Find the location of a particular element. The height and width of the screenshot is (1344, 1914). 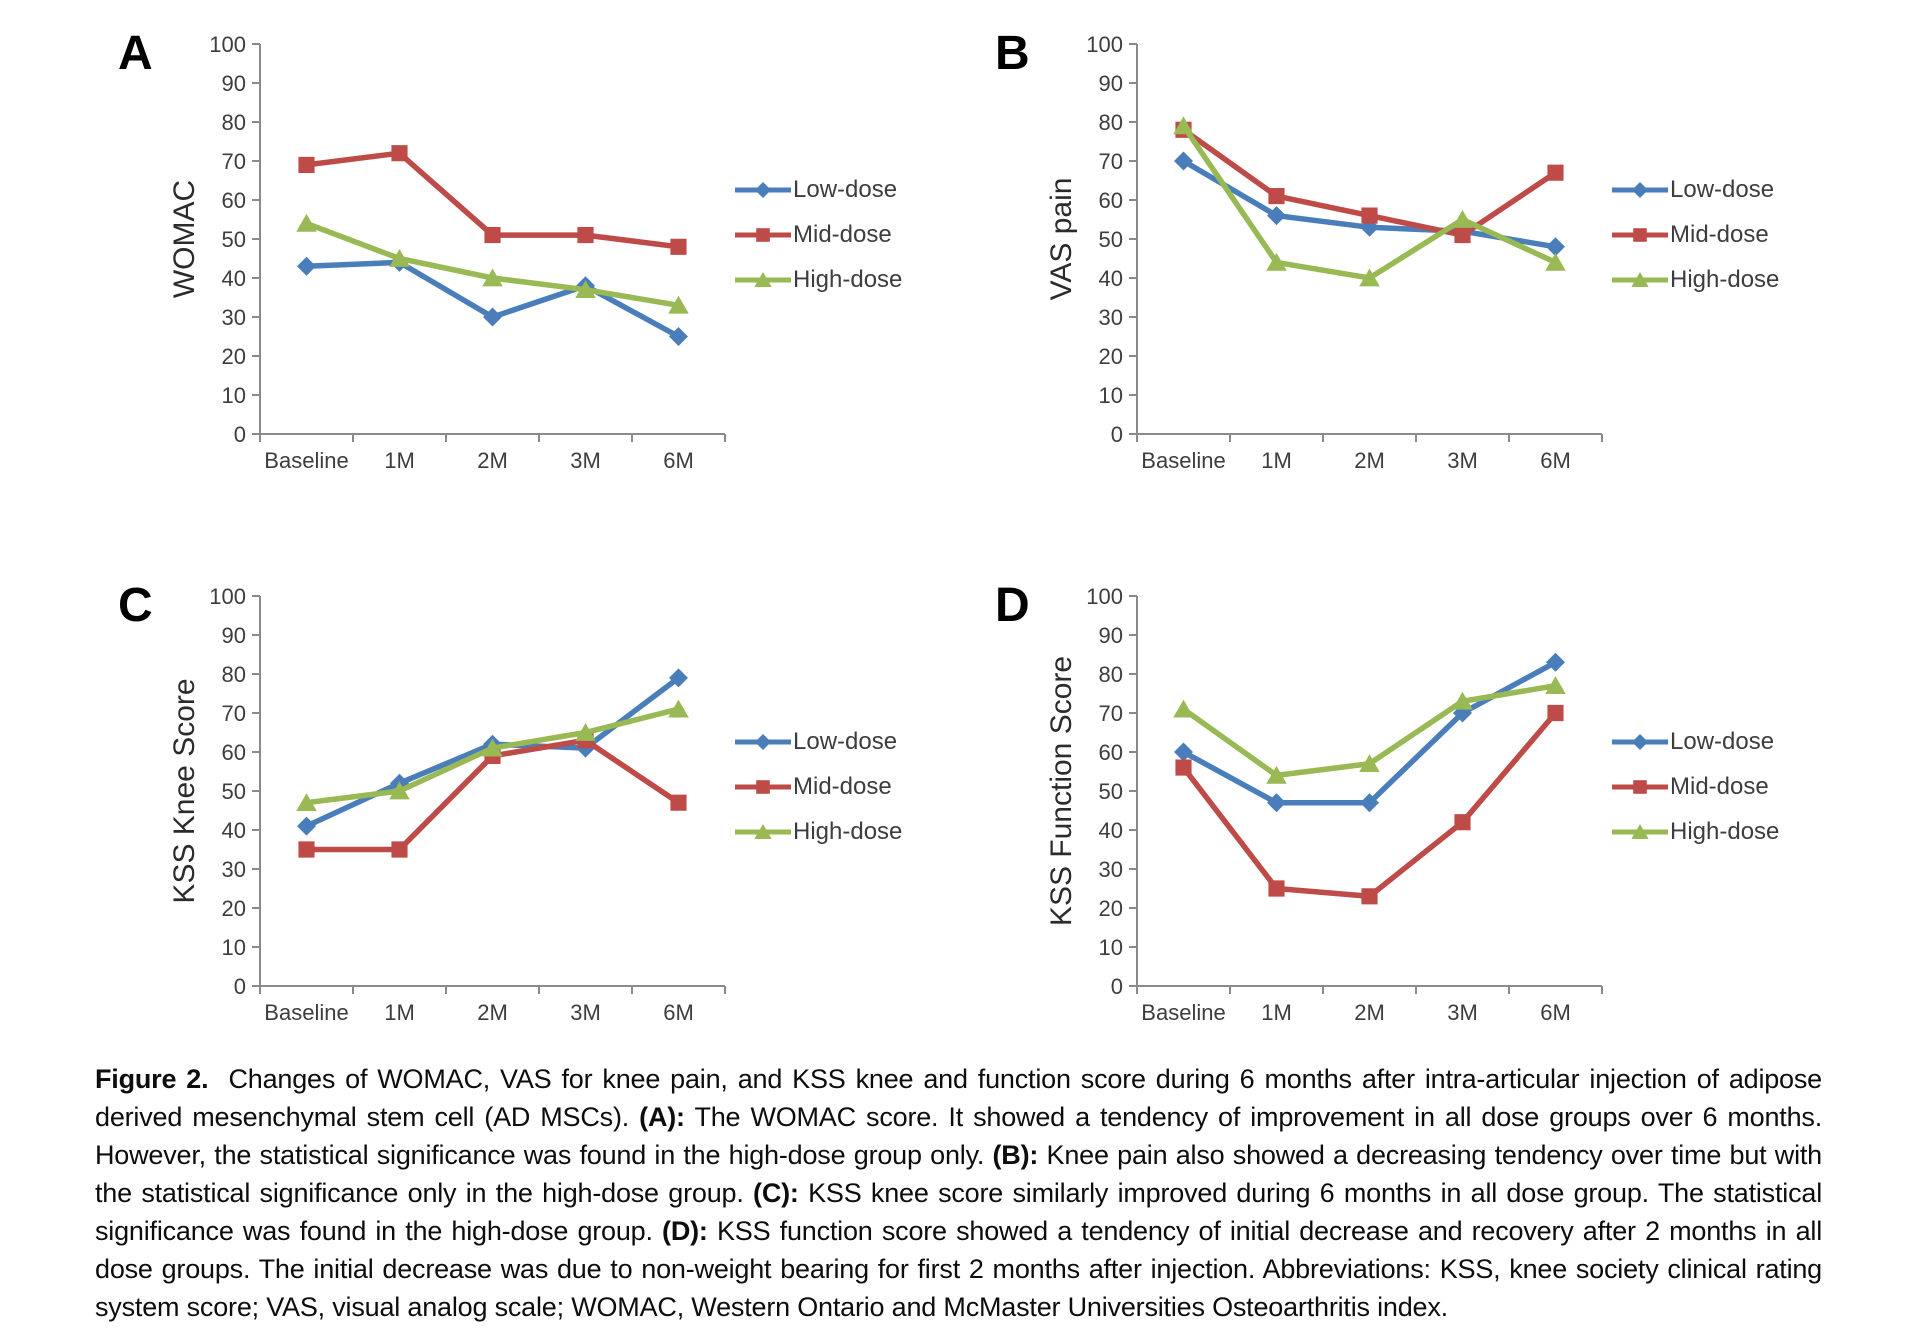

chart-c-legend: Low-dose Mid-dose High-dose is located at coordinates (818, 787).